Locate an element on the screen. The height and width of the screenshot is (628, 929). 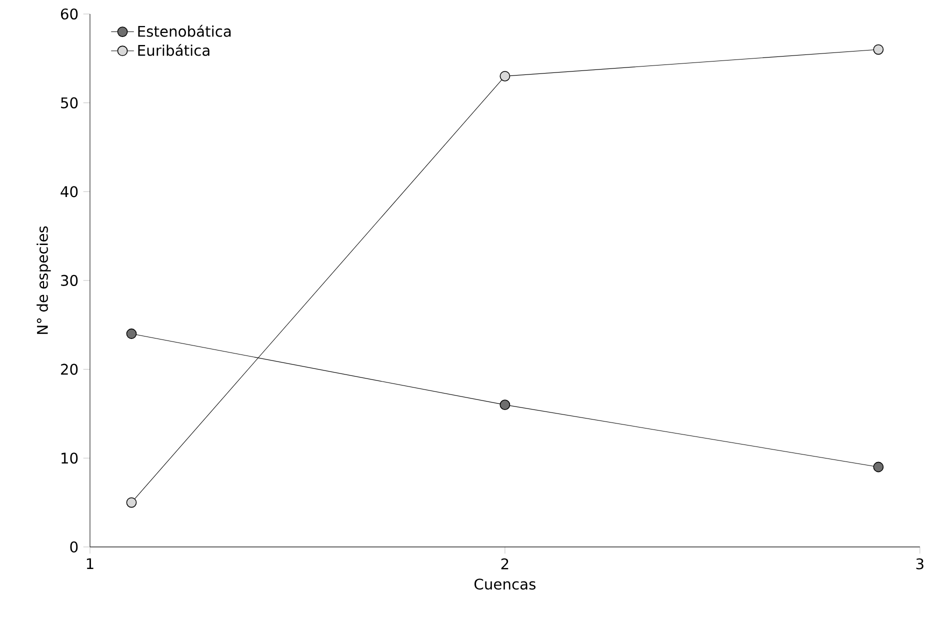
y-tick-label: 40 is located at coordinates (69, 192).